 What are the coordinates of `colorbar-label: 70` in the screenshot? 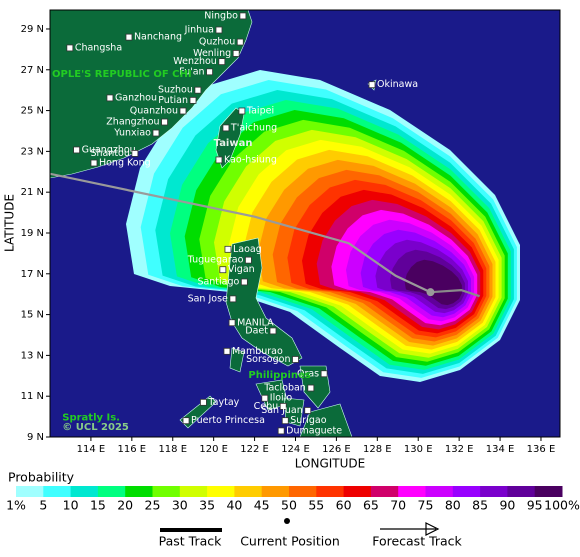 It's located at (398, 505).